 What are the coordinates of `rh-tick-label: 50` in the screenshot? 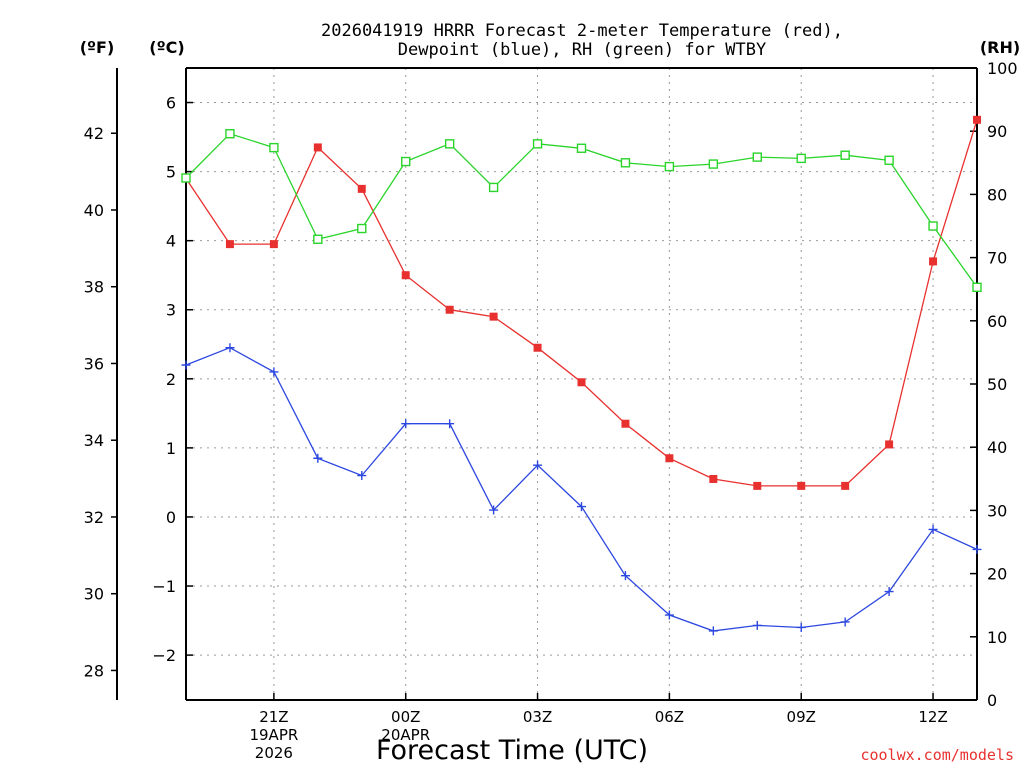 It's located at (997, 384).